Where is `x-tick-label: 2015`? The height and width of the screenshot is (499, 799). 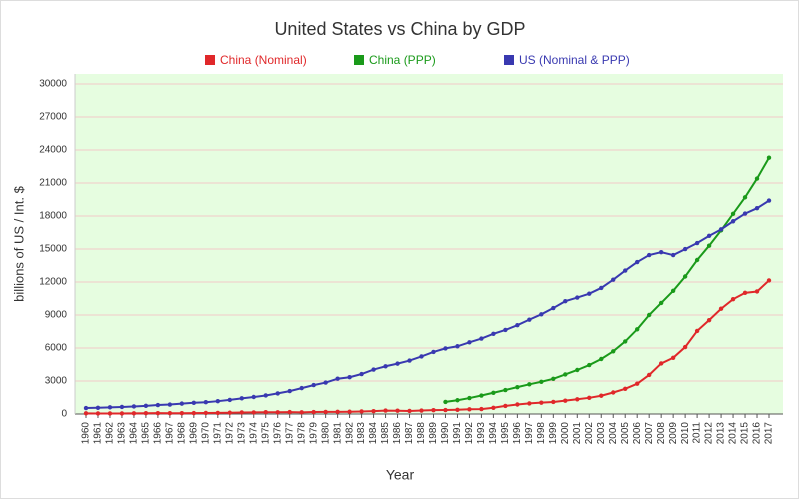
x-tick-label: 2015 is located at coordinates (745, 433).